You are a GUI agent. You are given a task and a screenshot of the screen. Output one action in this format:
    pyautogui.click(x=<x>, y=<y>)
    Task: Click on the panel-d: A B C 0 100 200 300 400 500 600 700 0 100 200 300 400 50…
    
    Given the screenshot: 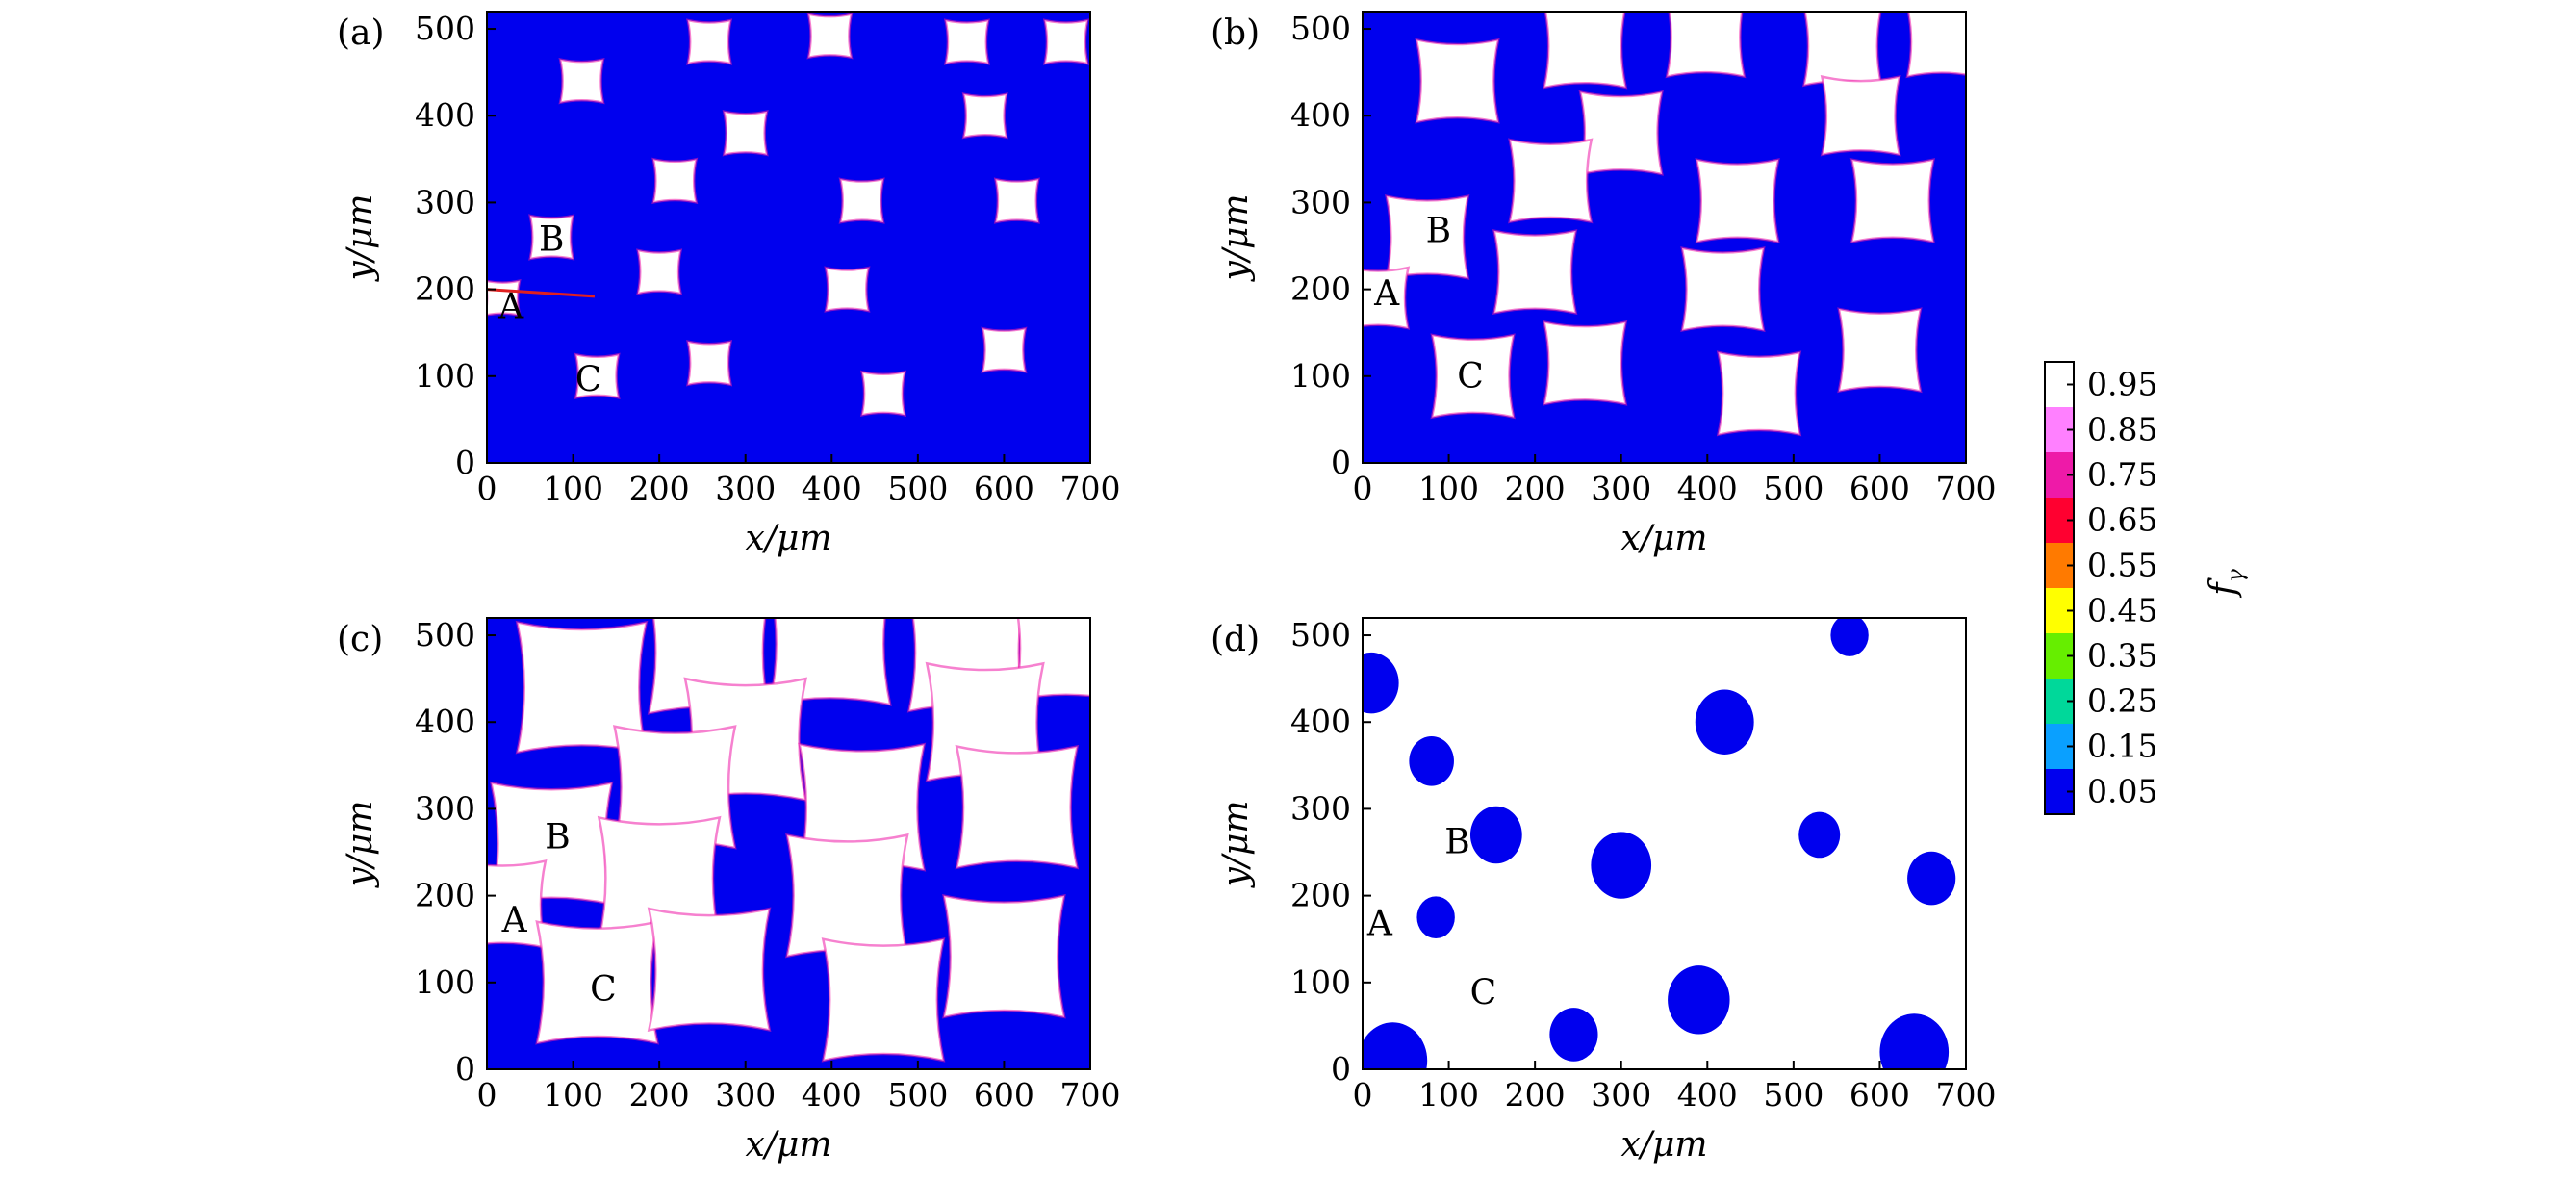 What is the action you would take?
    pyautogui.click(x=1604, y=890)
    